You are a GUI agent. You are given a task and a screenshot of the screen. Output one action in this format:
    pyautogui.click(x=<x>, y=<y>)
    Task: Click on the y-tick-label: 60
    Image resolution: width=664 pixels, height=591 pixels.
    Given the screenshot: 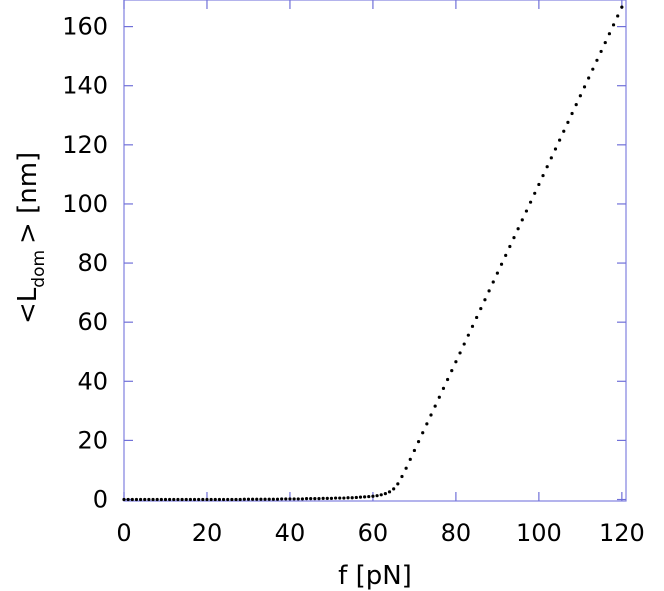 What is the action you would take?
    pyautogui.click(x=92, y=322)
    